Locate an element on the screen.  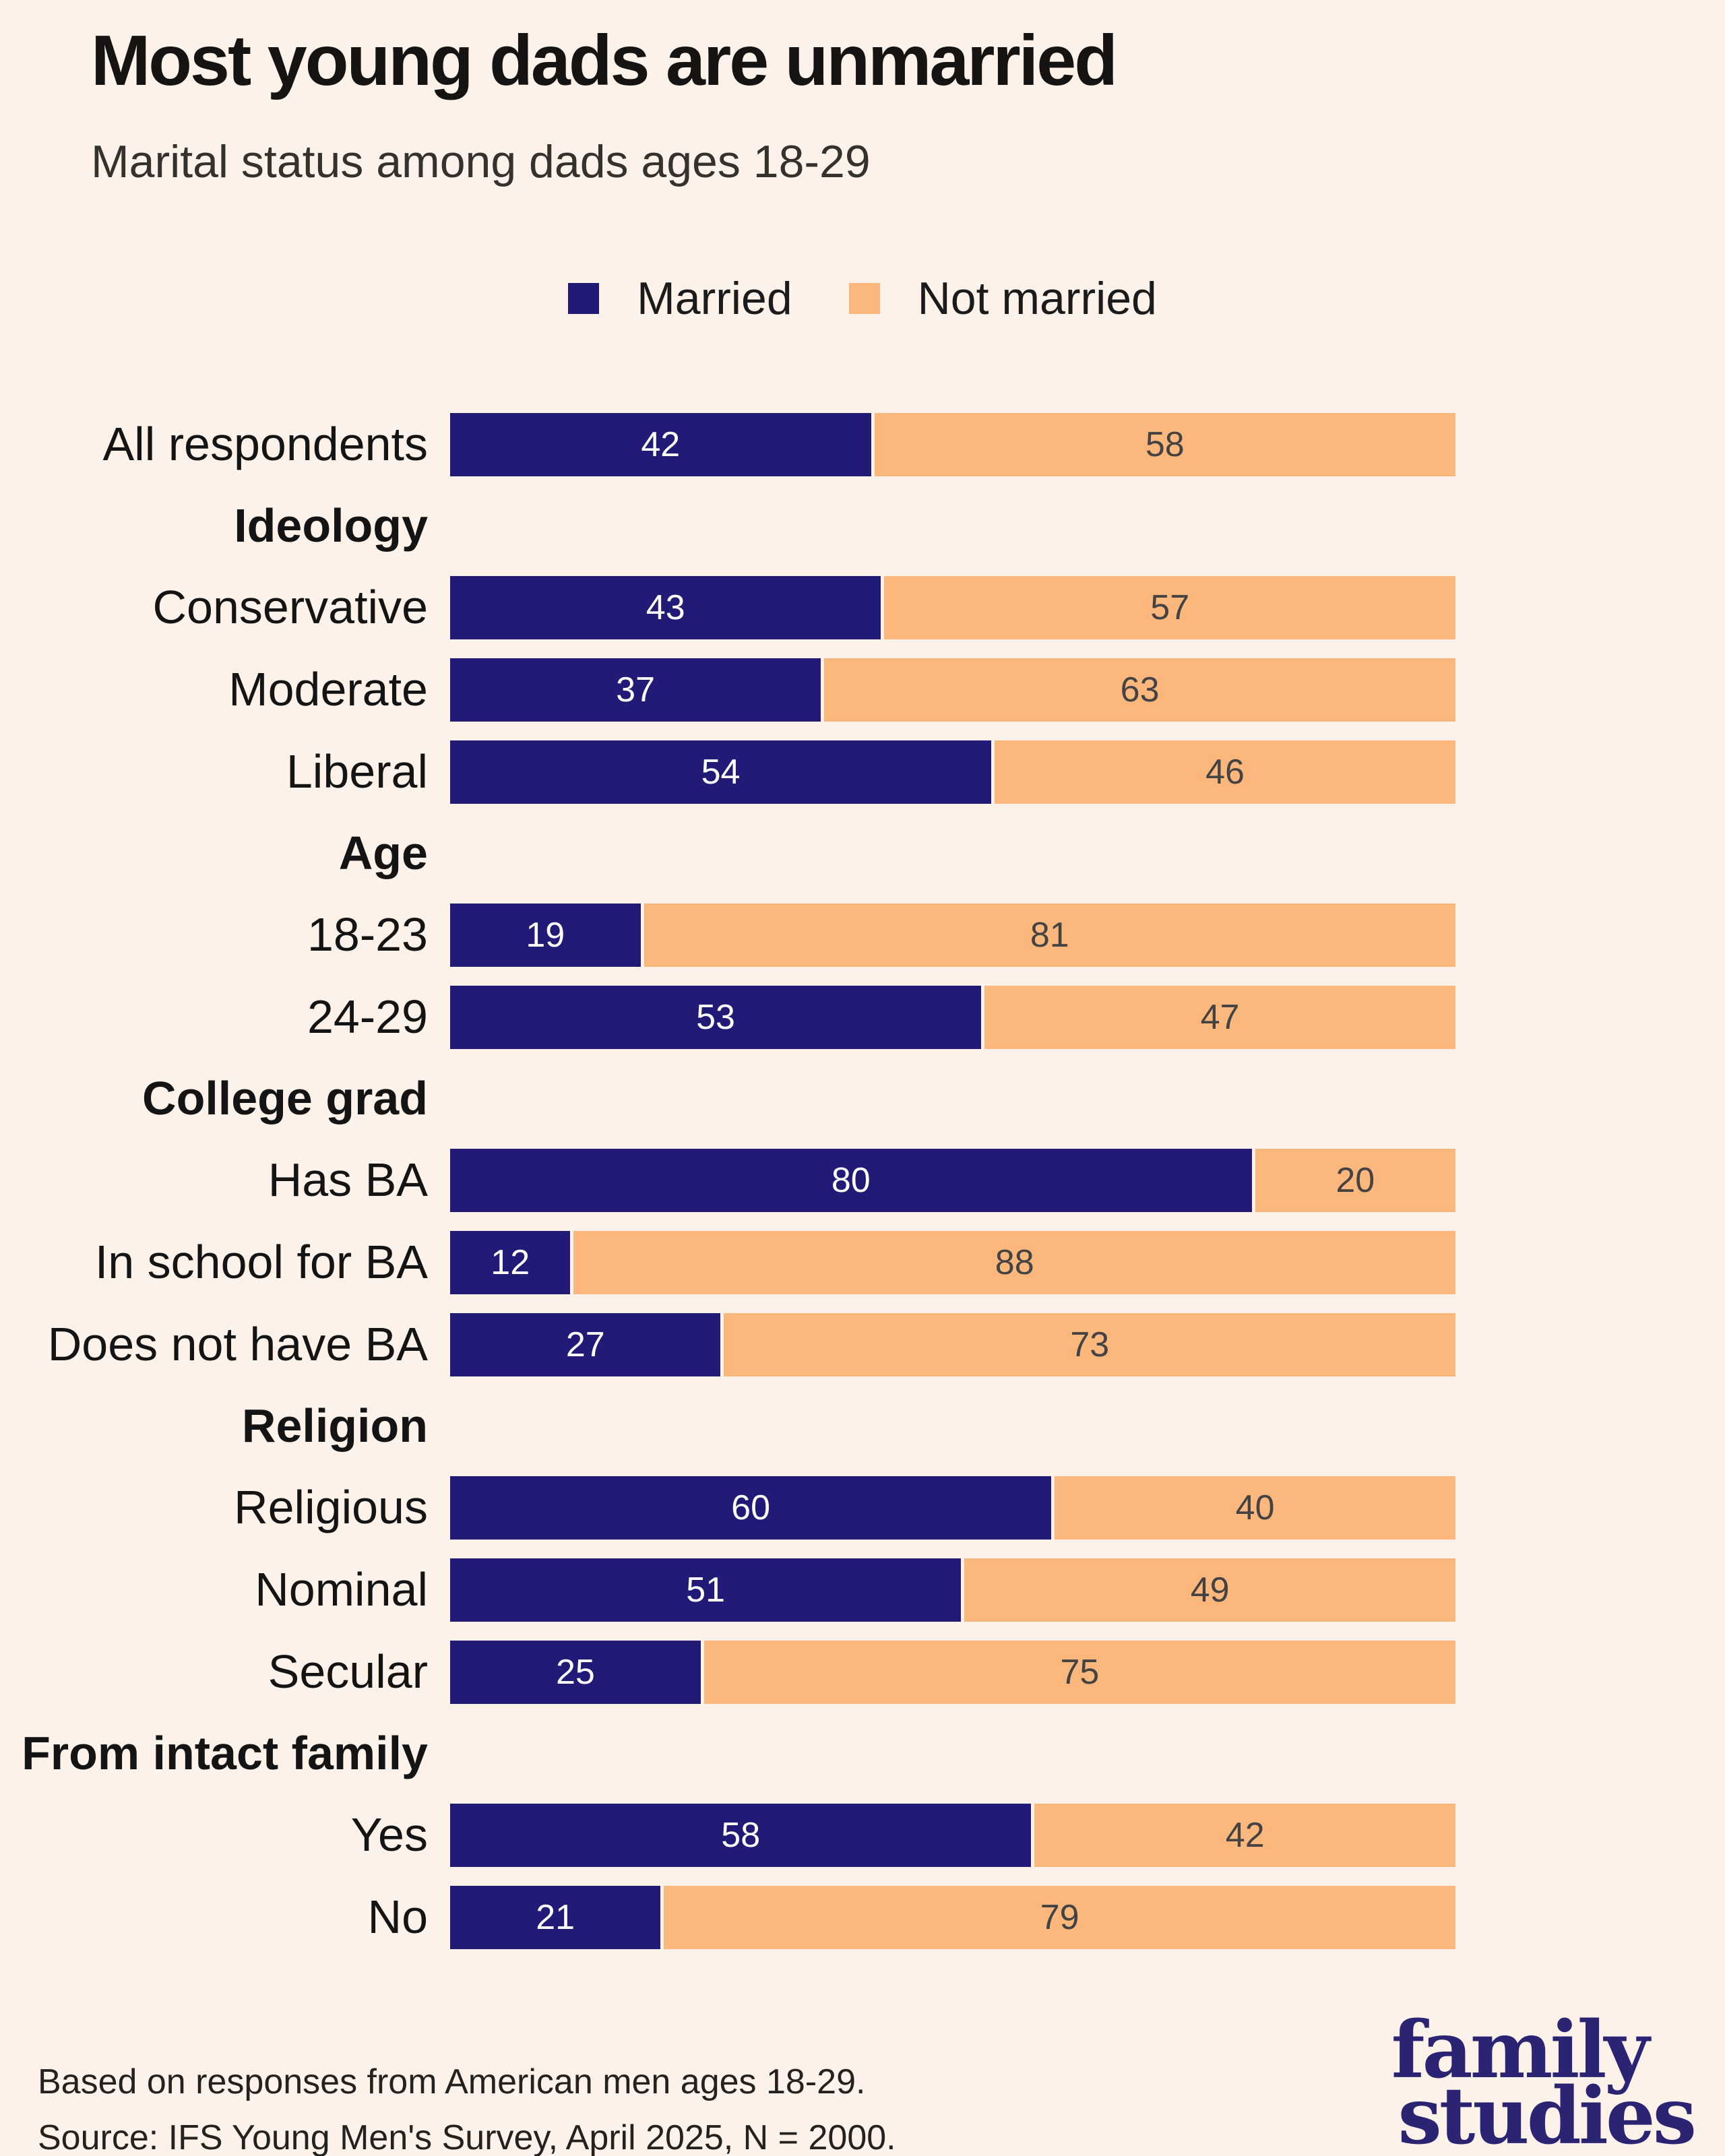
bar-row: 18-23 19 81 is located at coordinates (862, 935).